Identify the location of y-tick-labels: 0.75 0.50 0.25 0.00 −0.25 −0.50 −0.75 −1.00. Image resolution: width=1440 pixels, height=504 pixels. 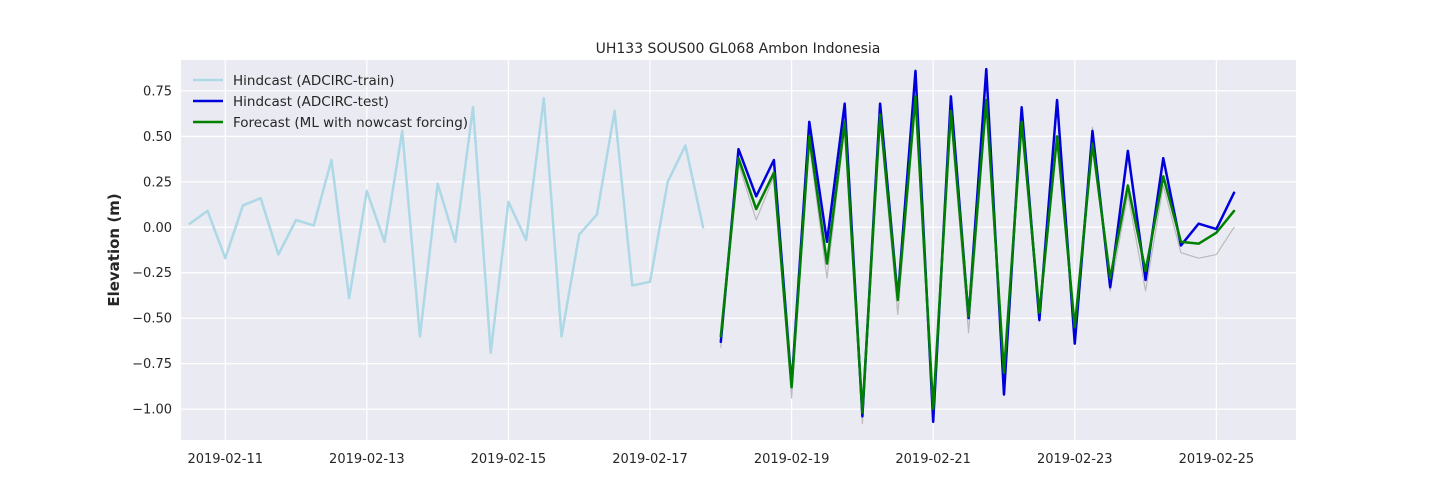
(152, 250).